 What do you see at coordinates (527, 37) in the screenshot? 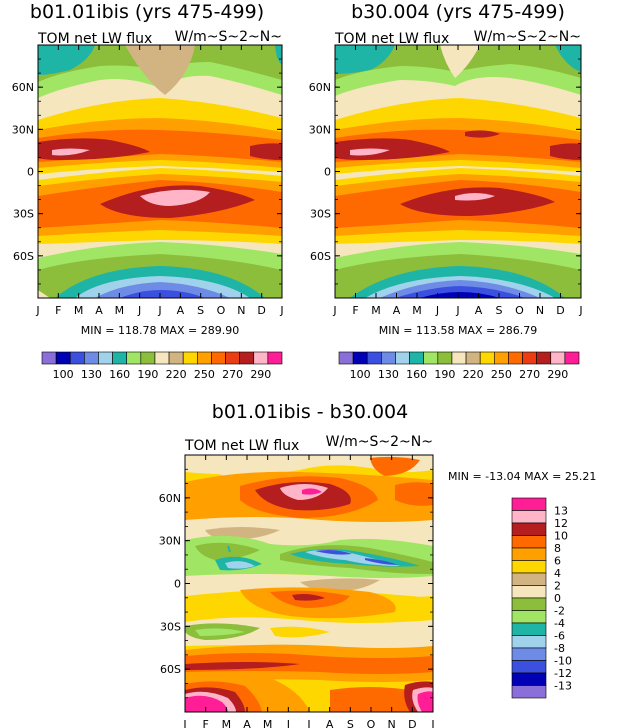
I see `panel-right-units: W/m~S~2~N~` at bounding box center [527, 37].